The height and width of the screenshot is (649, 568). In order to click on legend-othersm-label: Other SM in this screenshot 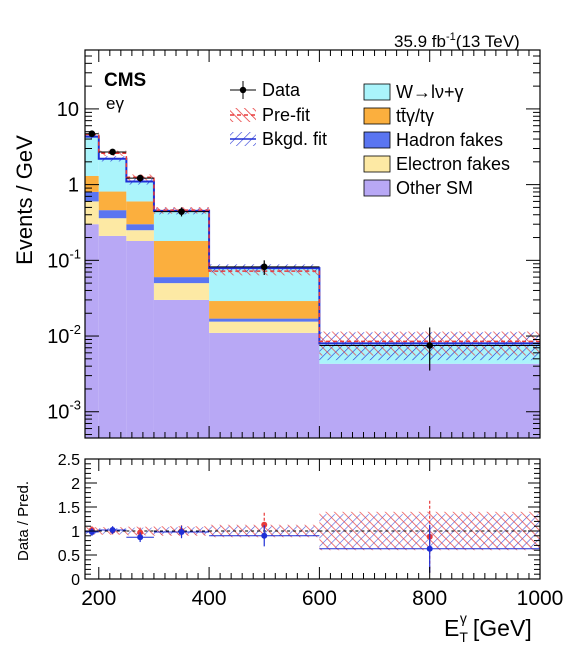, I will do `click(434, 188)`.